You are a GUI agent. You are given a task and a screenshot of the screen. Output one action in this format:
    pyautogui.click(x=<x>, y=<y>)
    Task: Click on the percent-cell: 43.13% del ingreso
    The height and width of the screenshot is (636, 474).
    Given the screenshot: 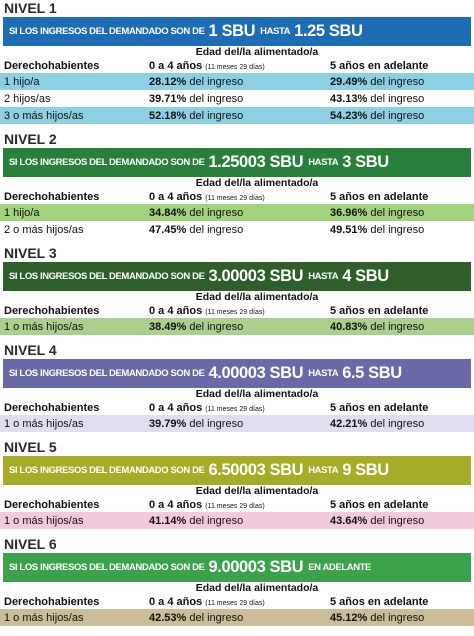 What is the action you would take?
    pyautogui.click(x=401, y=99)
    